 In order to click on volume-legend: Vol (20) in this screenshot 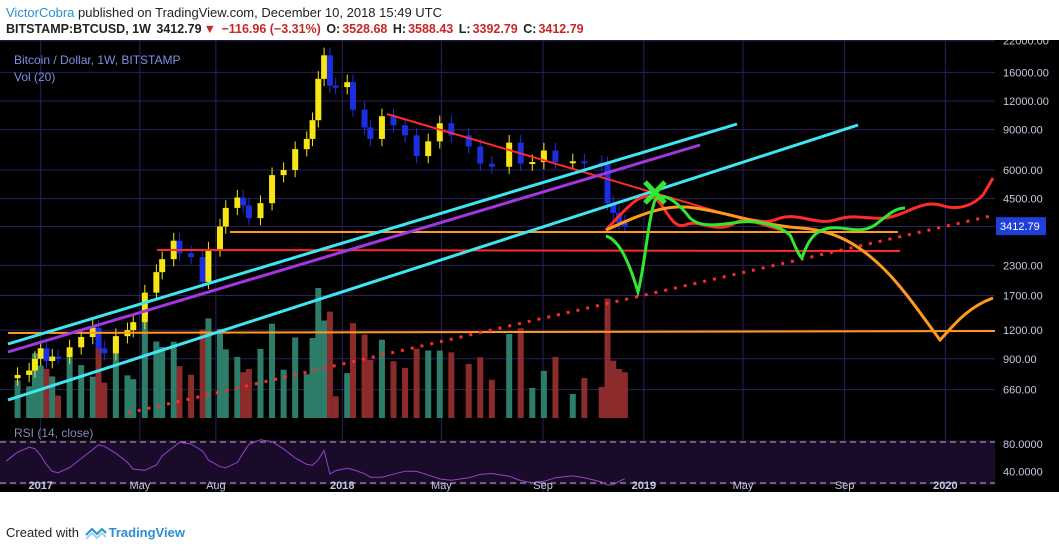, I will do `click(34, 77)`.